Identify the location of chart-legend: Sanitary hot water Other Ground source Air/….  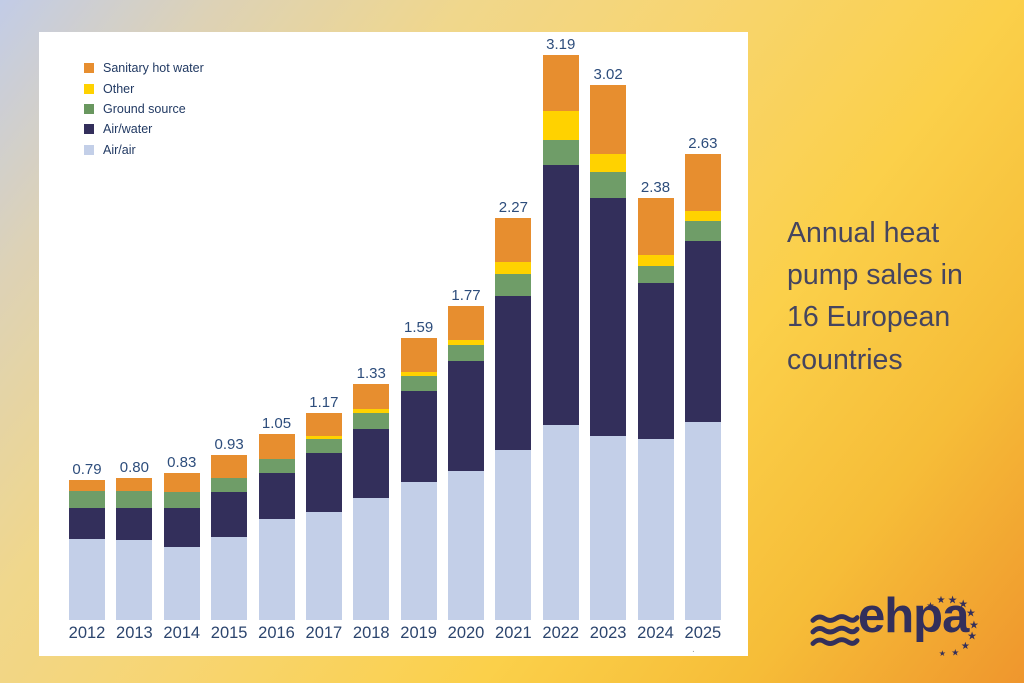
(144, 109).